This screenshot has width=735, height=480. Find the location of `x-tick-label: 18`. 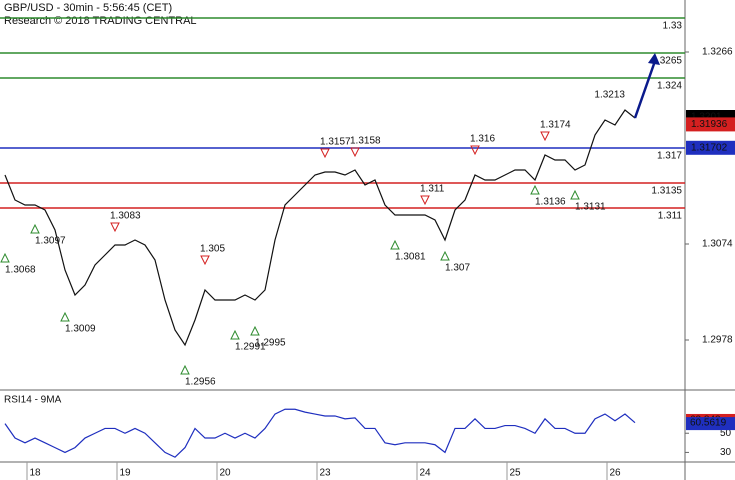

x-tick-label: 18 is located at coordinates (35, 473).